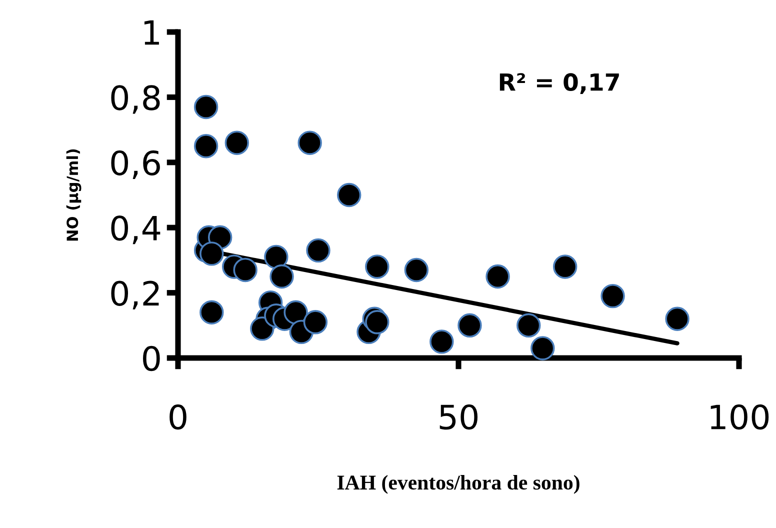 Image resolution: width=776 pixels, height=528 pixels. I want to click on x-axis-title: IAH (eventos/hora de sono), so click(458, 484).